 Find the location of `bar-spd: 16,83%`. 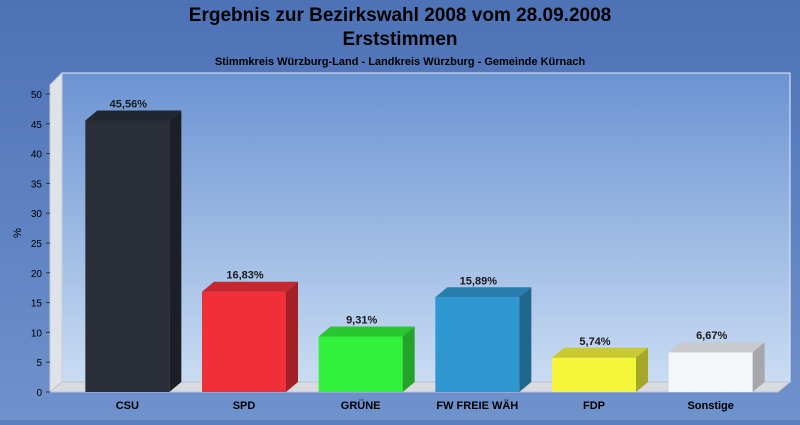

bar-spd: 16,83% is located at coordinates (250, 331).